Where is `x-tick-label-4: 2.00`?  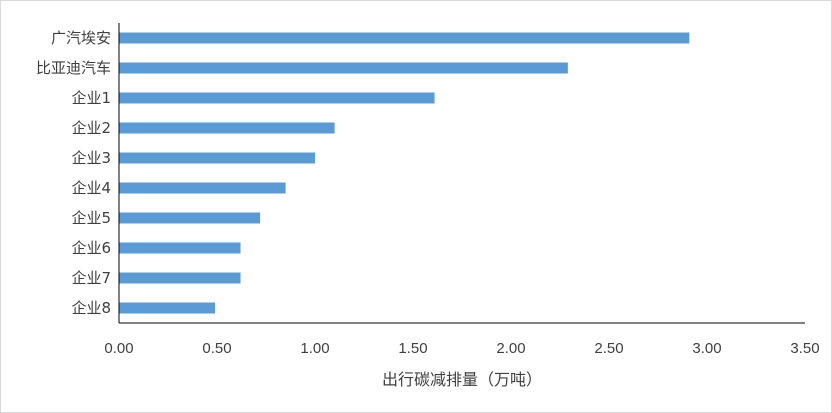
x-tick-label-4: 2.00 is located at coordinates (510, 348).